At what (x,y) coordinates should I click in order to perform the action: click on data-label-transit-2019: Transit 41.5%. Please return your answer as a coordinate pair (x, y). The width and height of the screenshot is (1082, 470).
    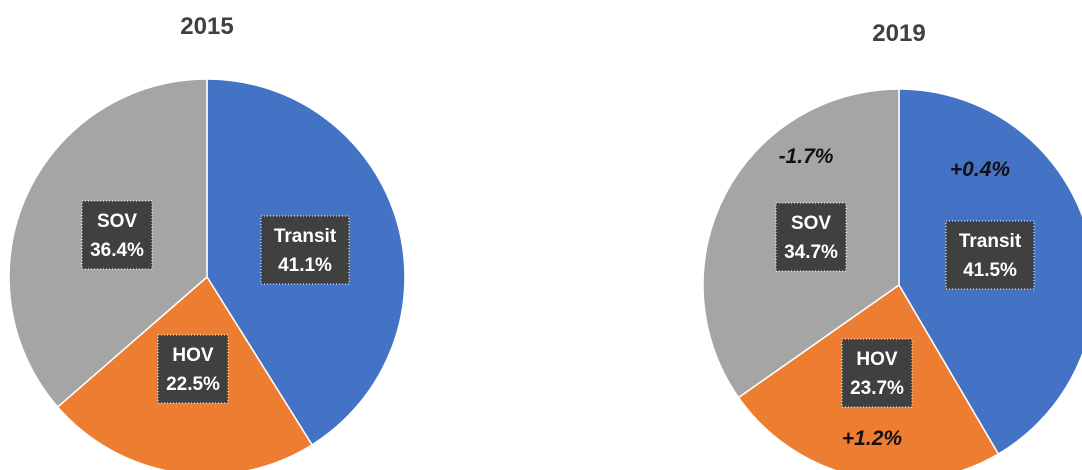
    Looking at the image, I should click on (990, 255).